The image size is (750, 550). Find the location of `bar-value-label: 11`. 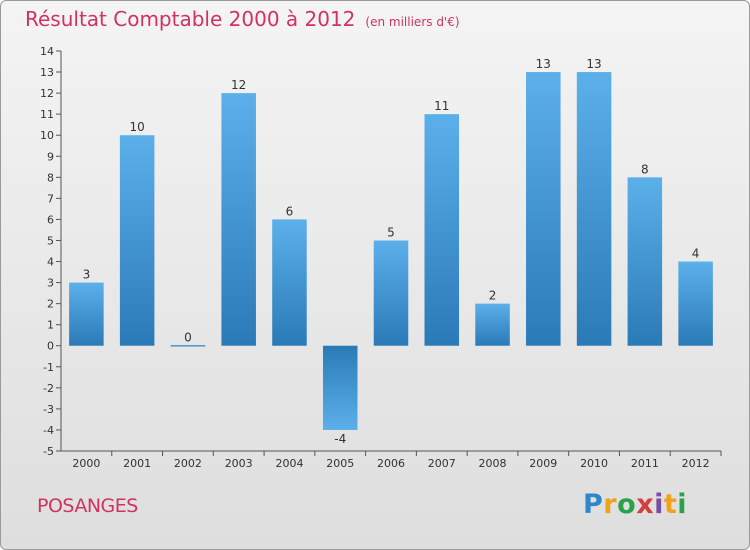

bar-value-label: 11 is located at coordinates (441, 106).